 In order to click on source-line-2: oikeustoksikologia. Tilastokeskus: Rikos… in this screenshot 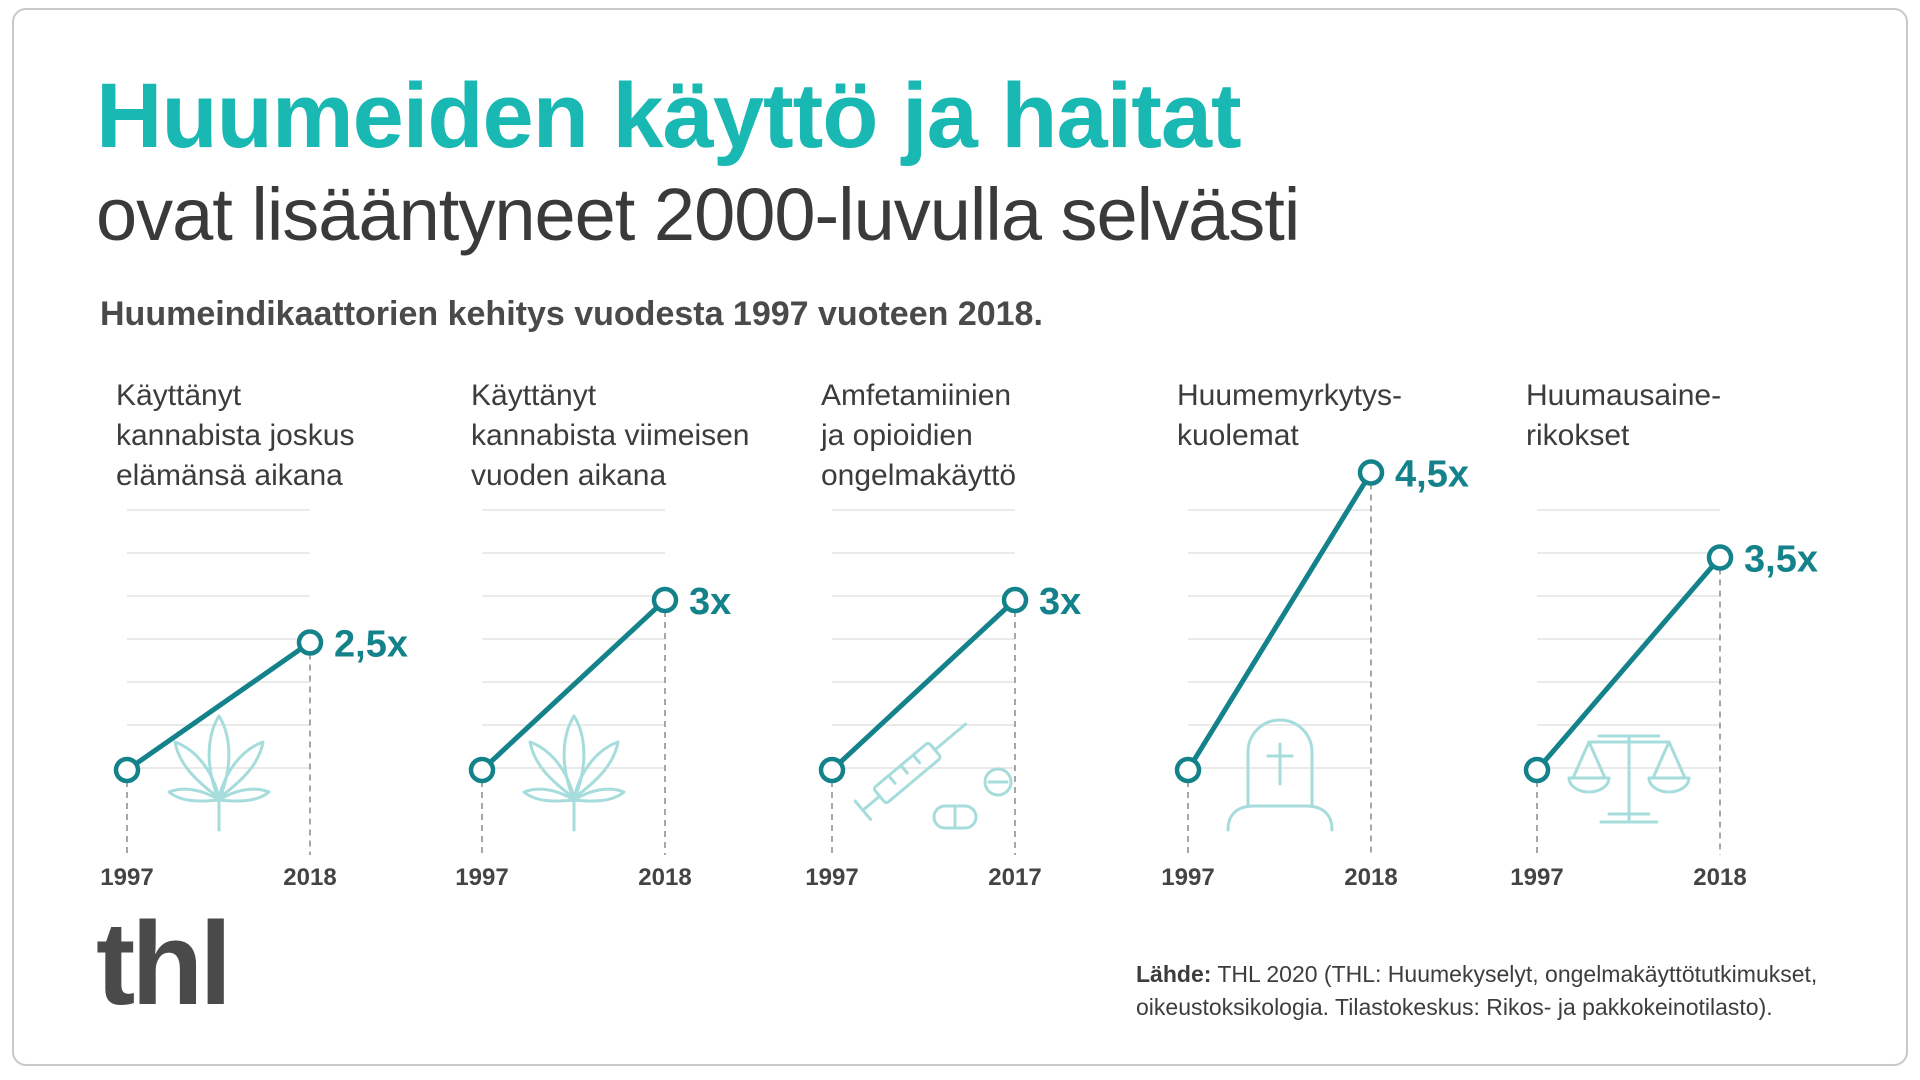, I will do `click(1454, 1007)`.